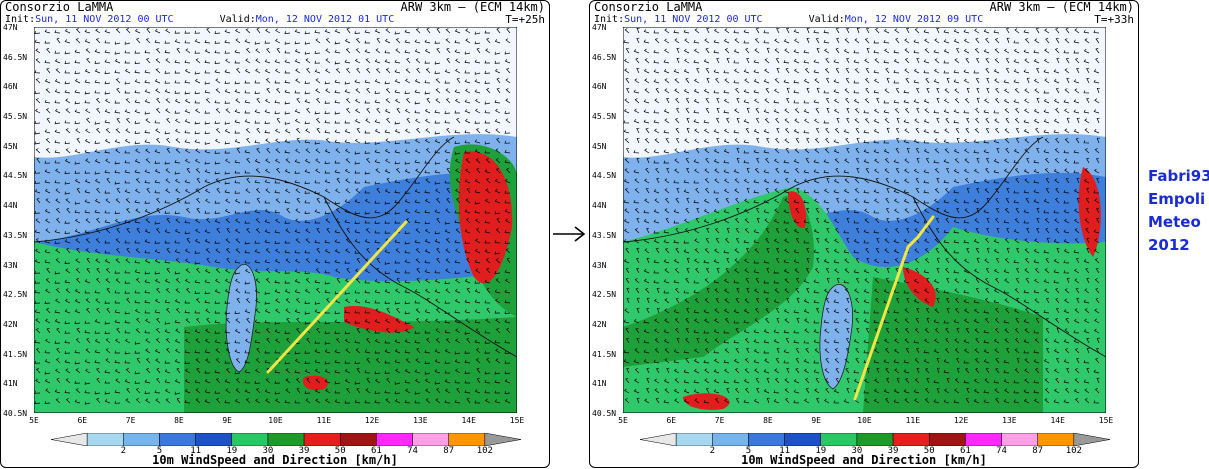 This screenshot has height=469, width=1209. What do you see at coordinates (15, 295) in the screenshot?
I see `lat-tick-label: 42.5N` at bounding box center [15, 295].